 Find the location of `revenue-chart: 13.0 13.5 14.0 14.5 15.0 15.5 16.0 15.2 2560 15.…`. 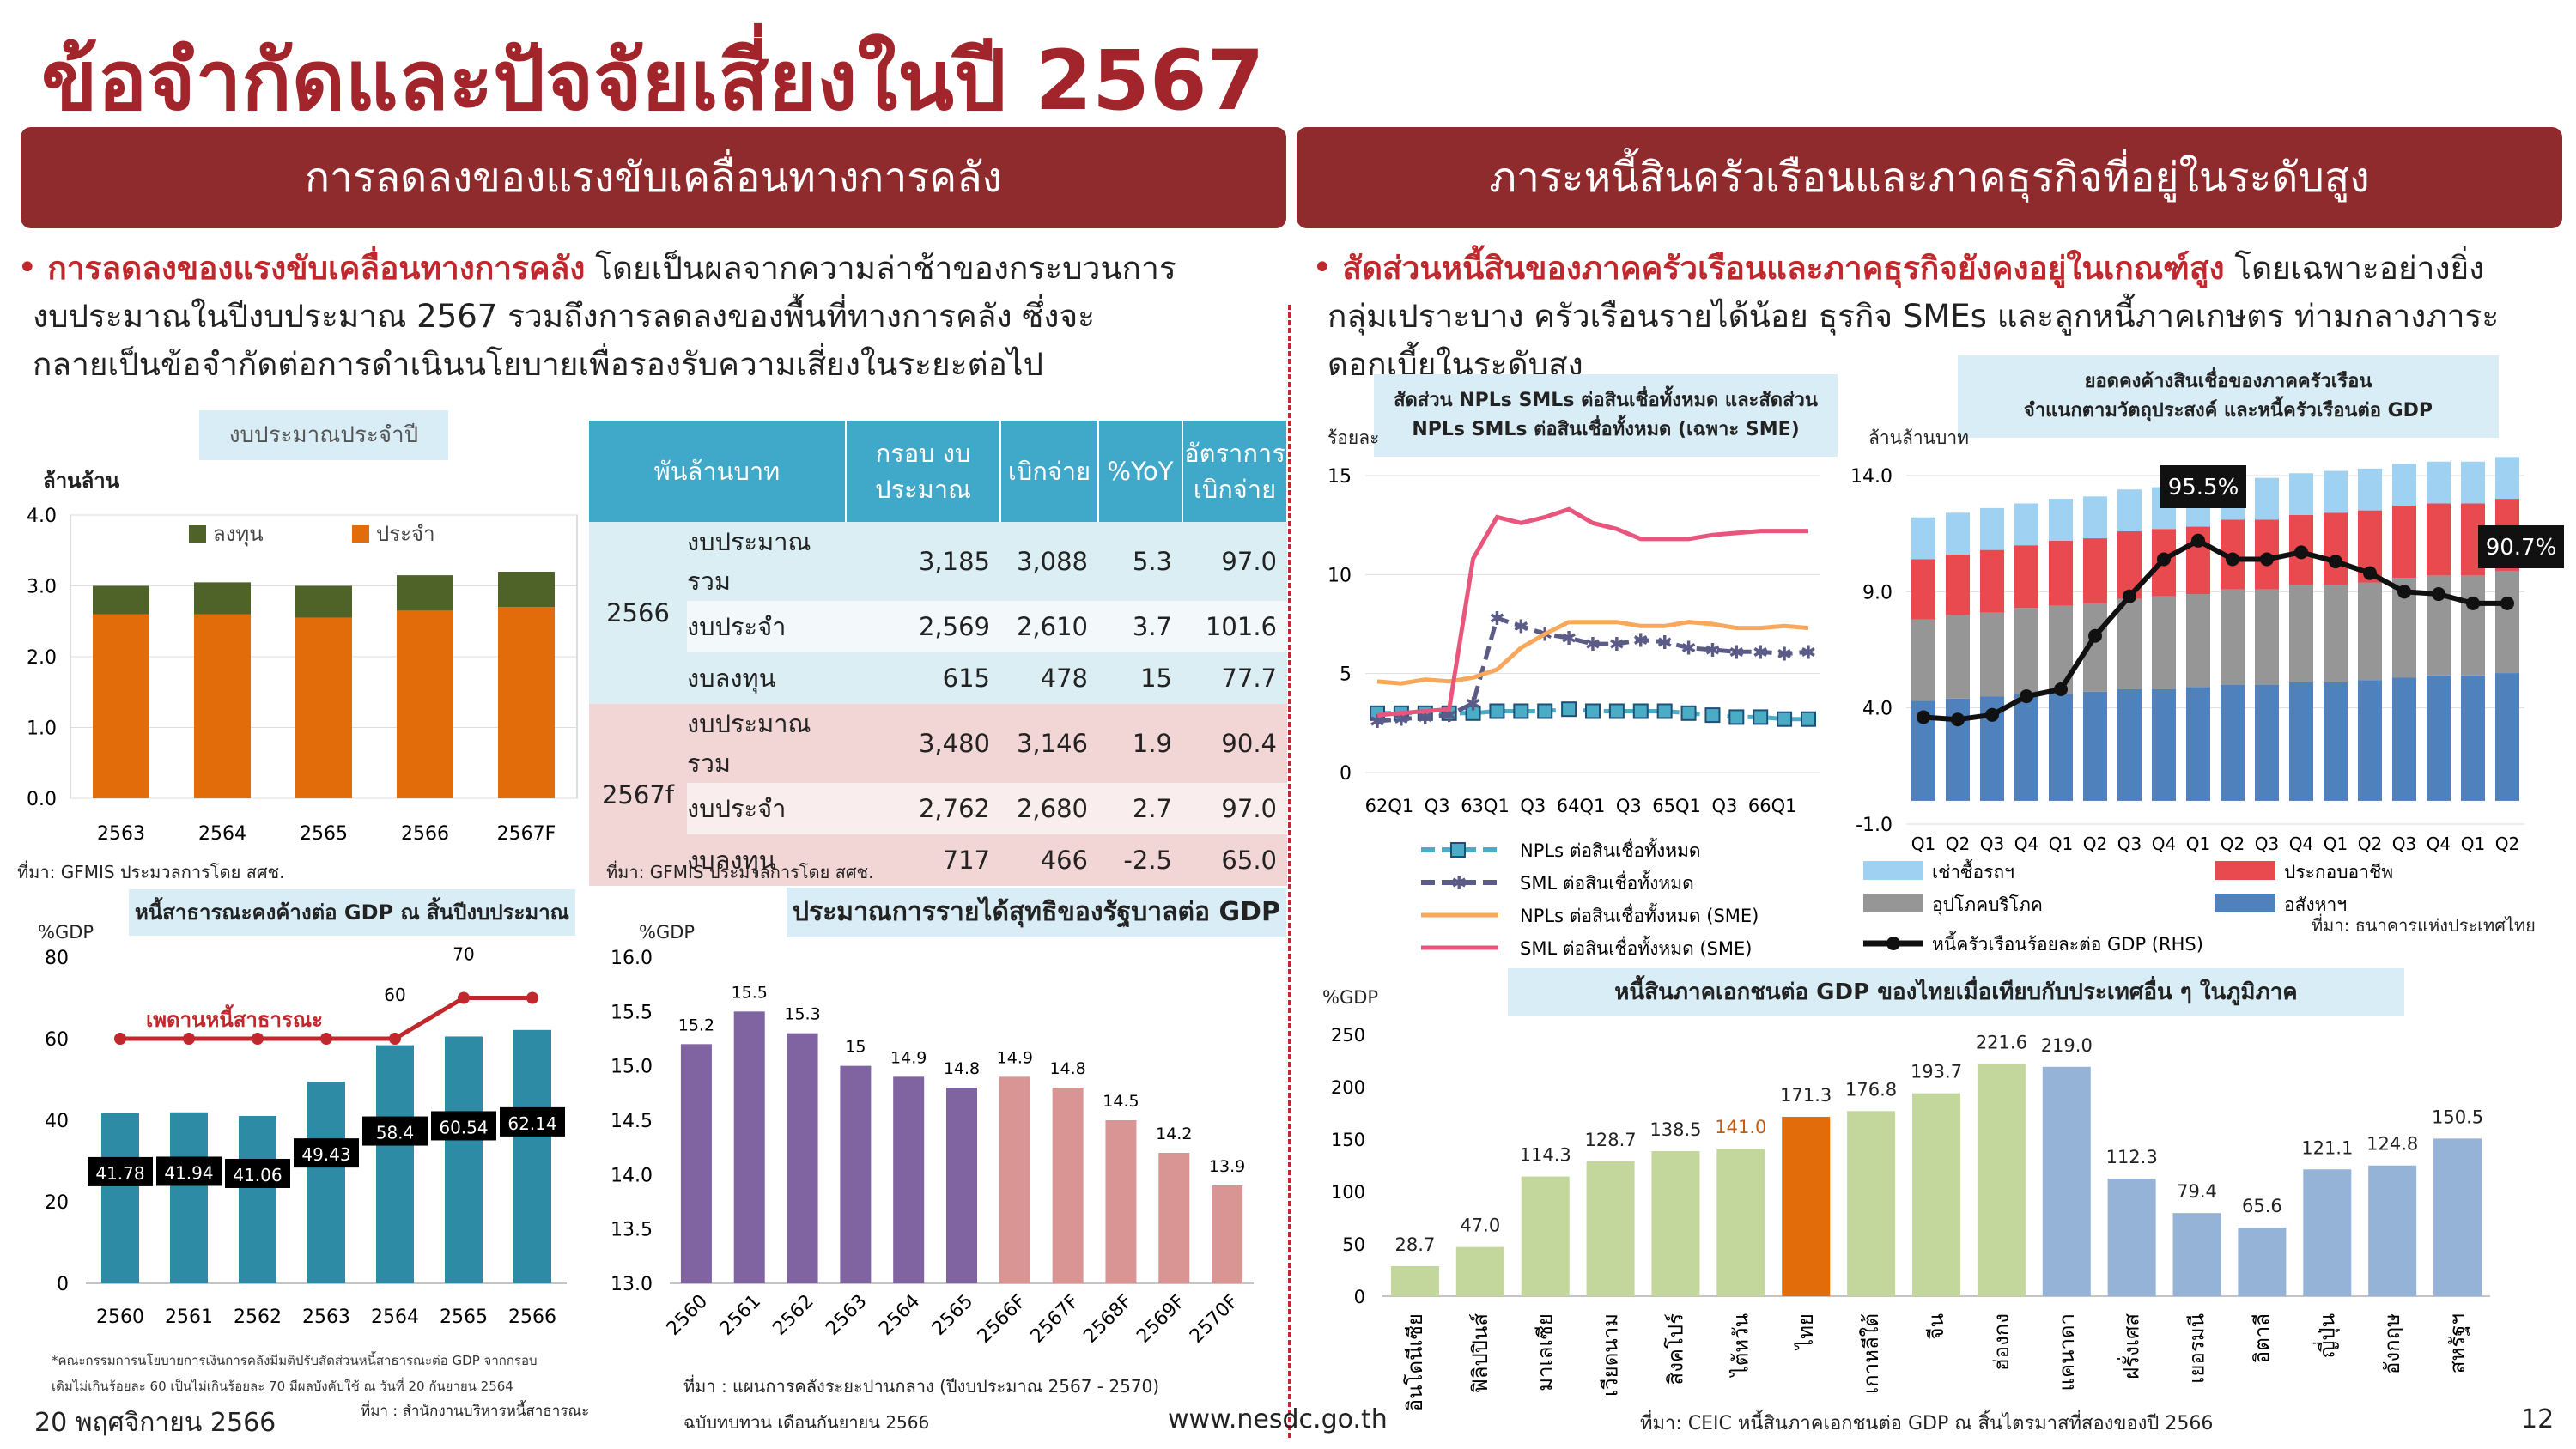

revenue-chart: 13.0 13.5 14.0 14.5 15.0 15.5 16.0 15.2 2560 15.… is located at coordinates (932, 1148).